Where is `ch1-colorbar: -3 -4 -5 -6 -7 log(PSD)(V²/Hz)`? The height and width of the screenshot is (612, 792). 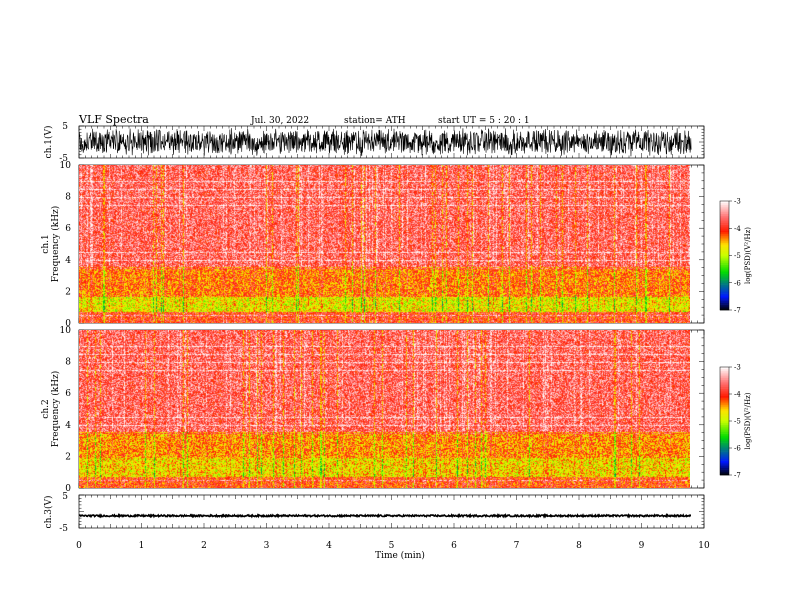
ch1-colorbar: -3 -4 -5 -6 -7 log(PSD)(V²/Hz) is located at coordinates (735, 256).